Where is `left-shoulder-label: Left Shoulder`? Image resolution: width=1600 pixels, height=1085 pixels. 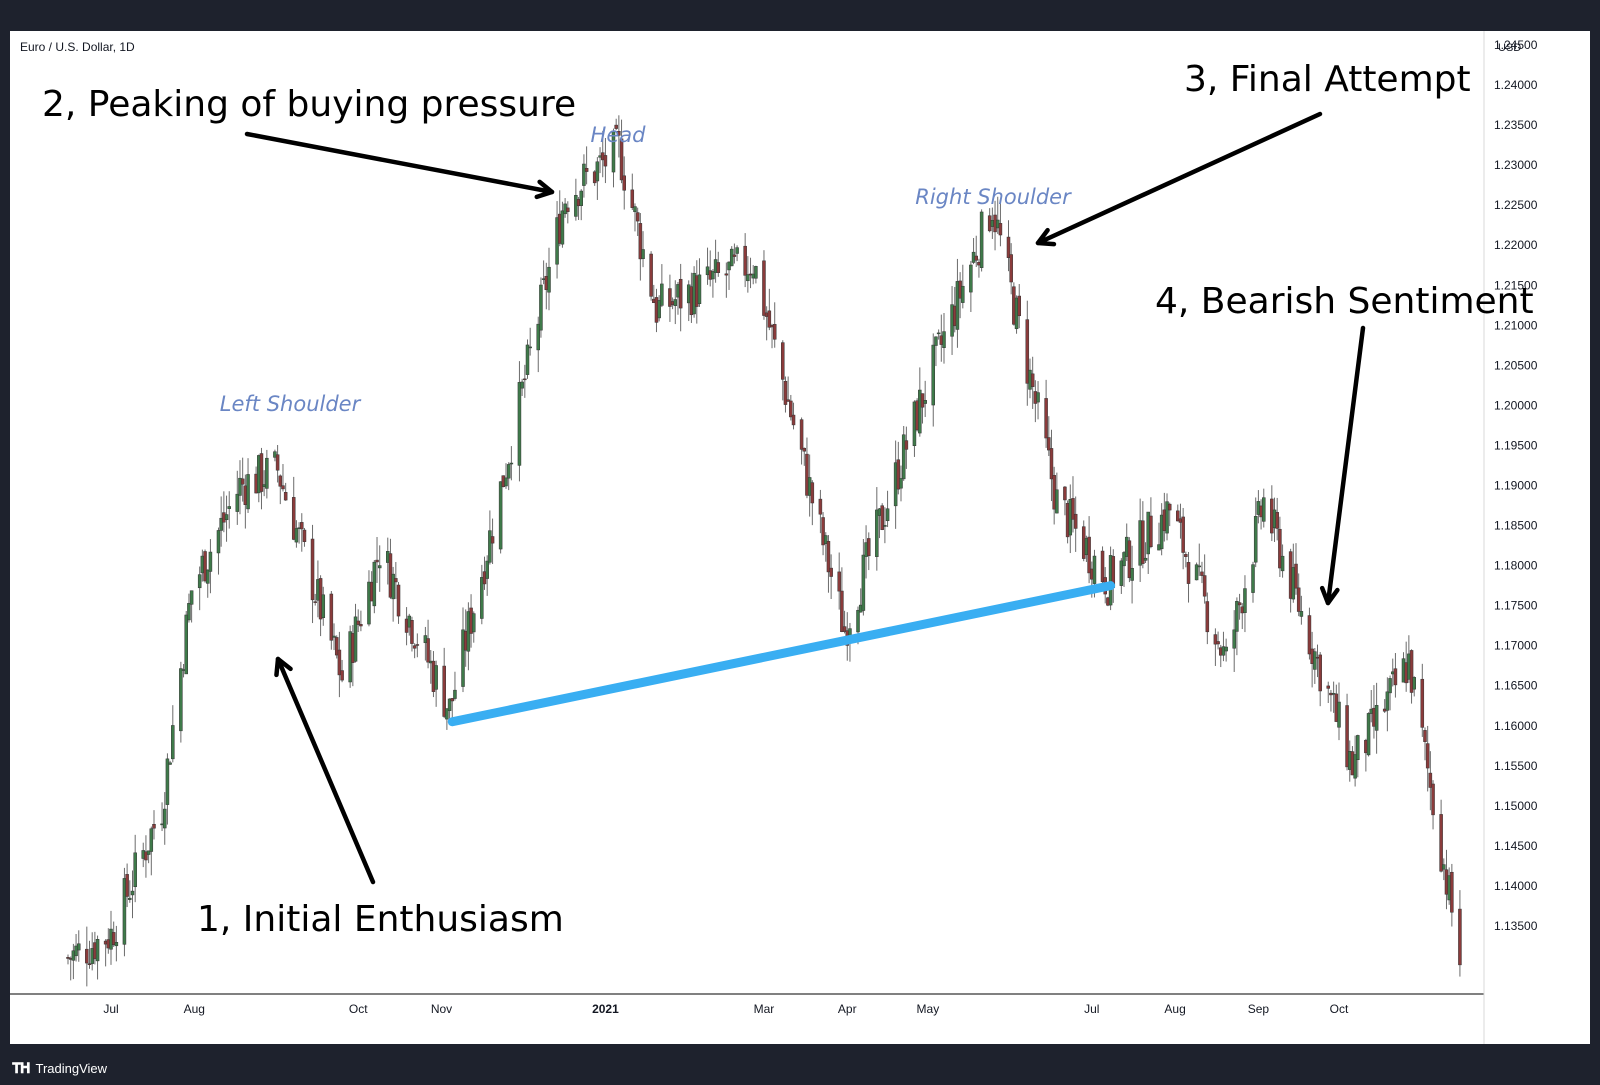 left-shoulder-label: Left Shoulder is located at coordinates (291, 404).